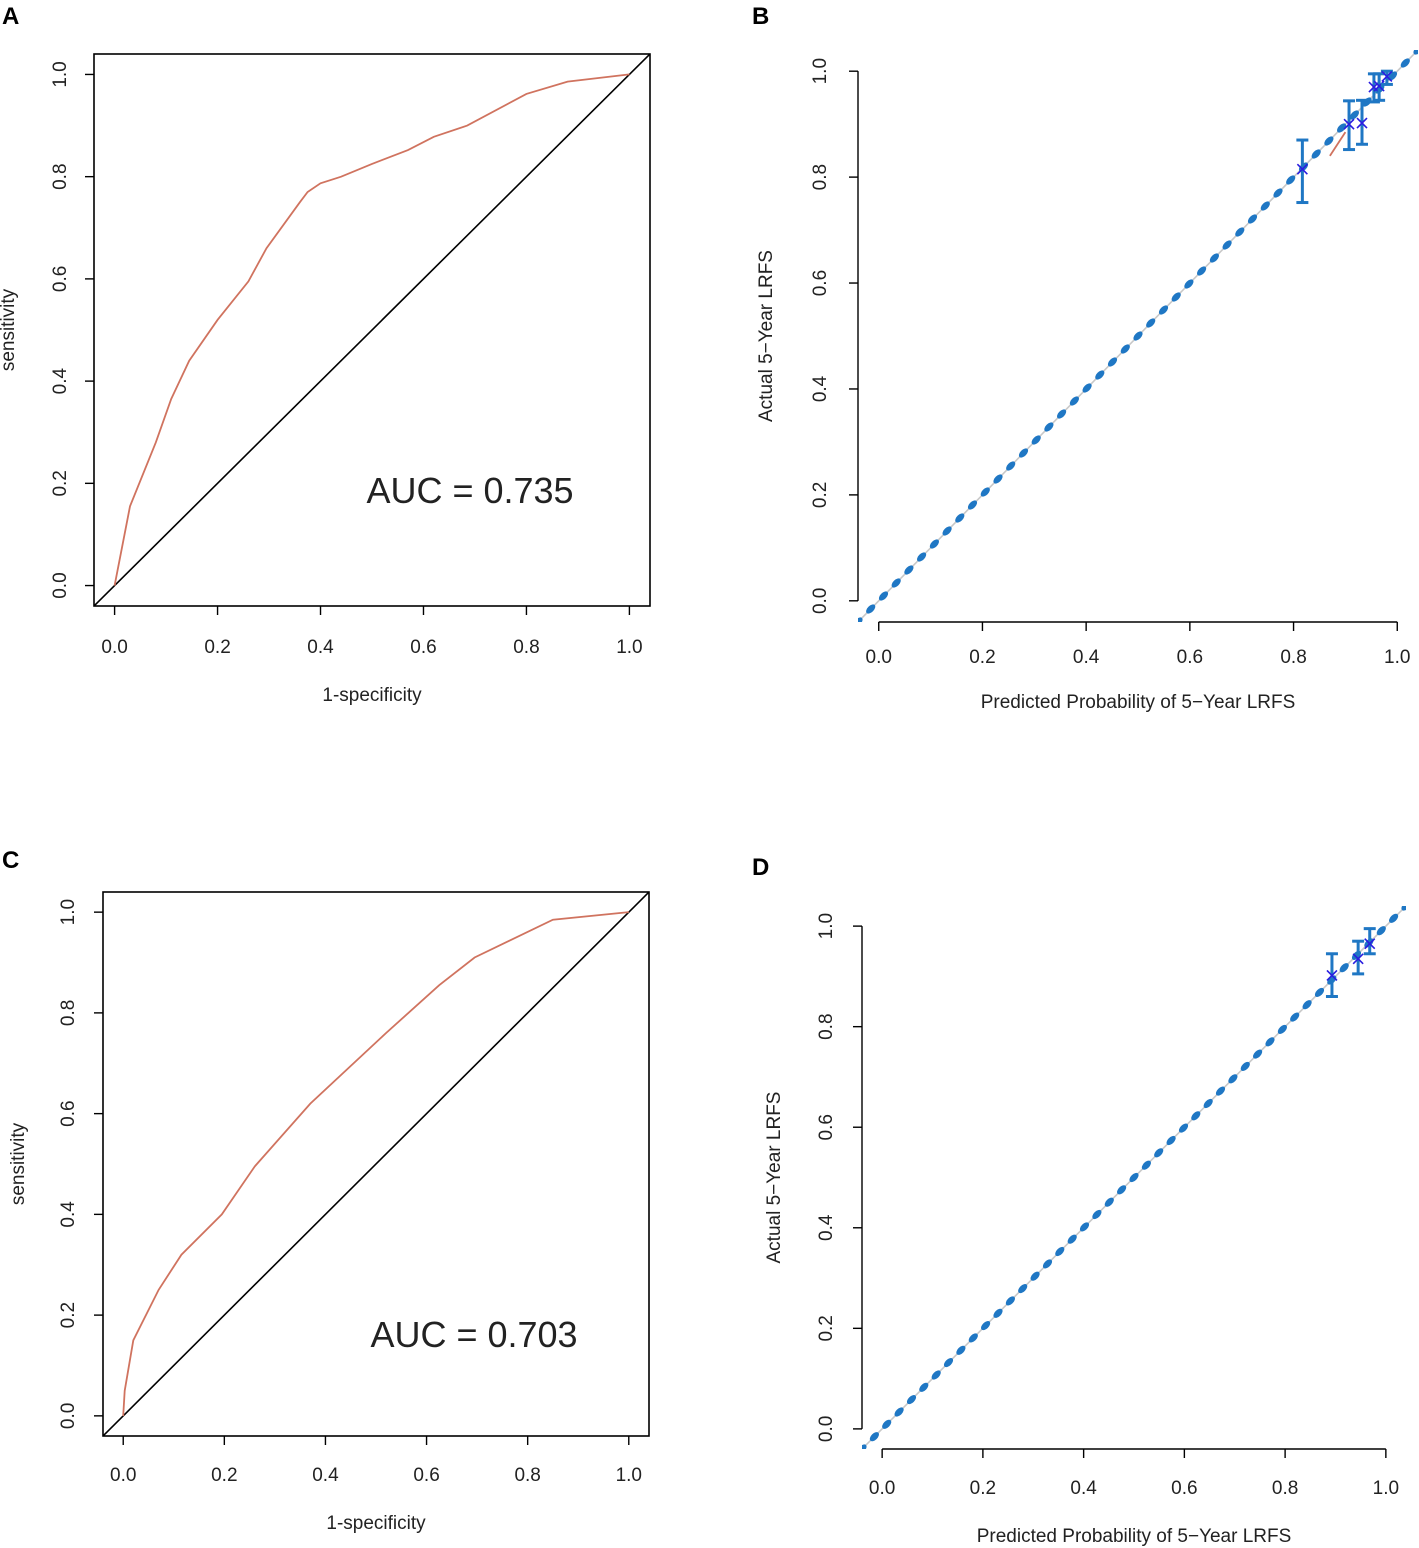 Image resolution: width=1419 pixels, height=1548 pixels. I want to click on panel-letter-c: C, so click(10, 860).